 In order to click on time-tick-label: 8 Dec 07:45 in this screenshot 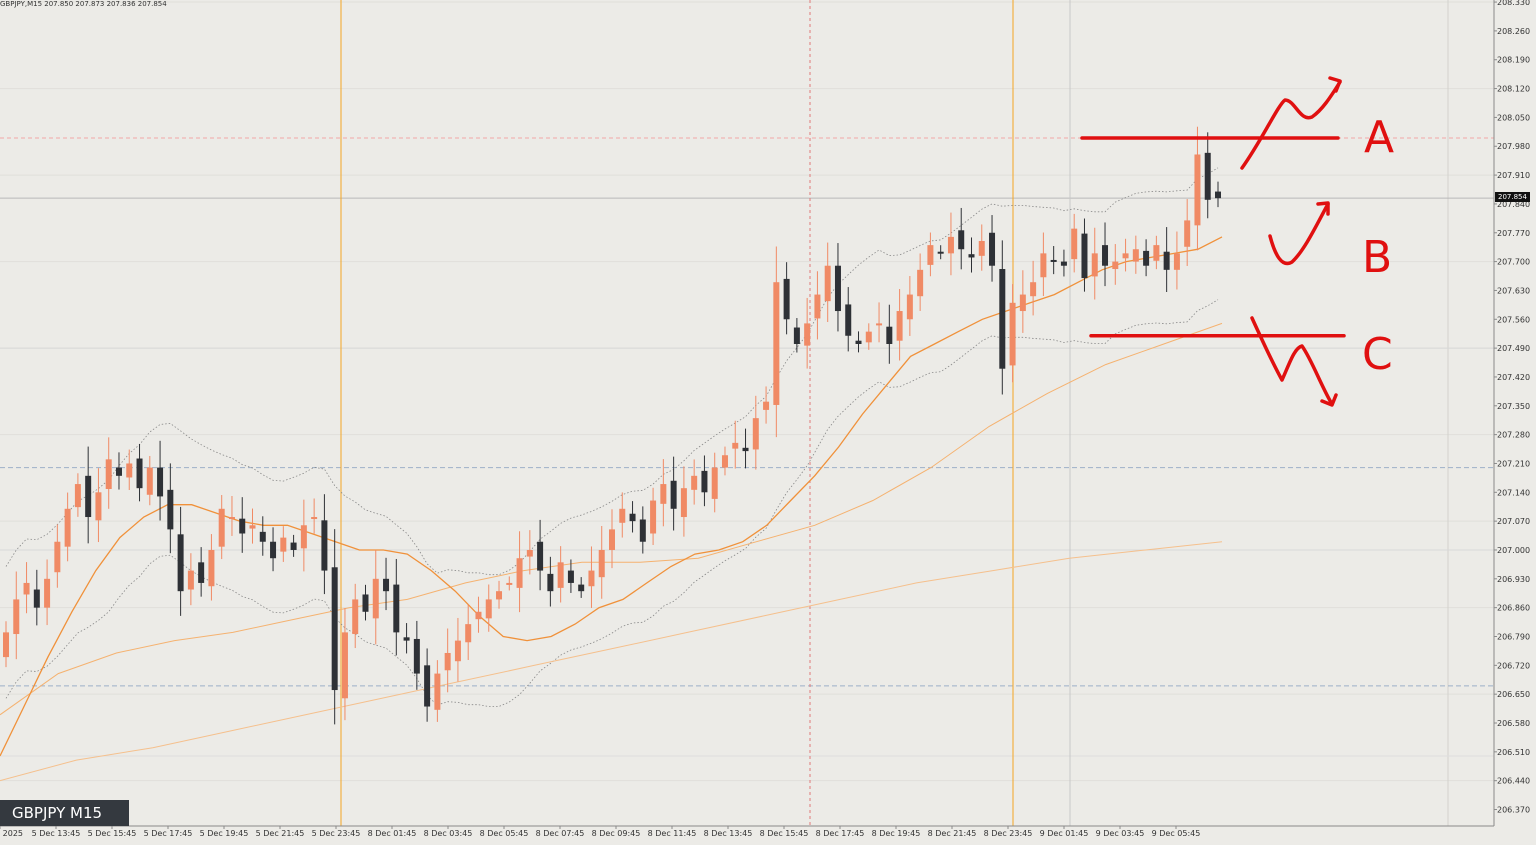, I will do `click(560, 833)`.